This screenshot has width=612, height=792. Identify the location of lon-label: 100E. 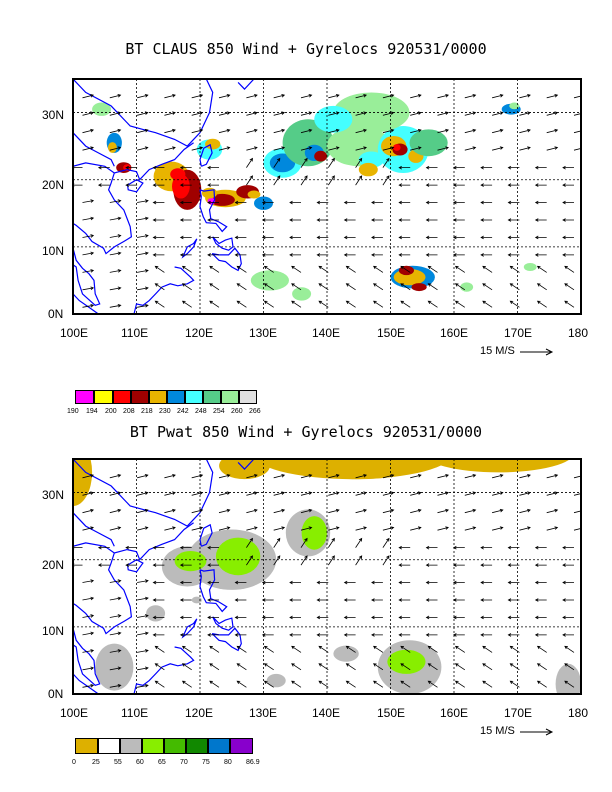
(74, 713).